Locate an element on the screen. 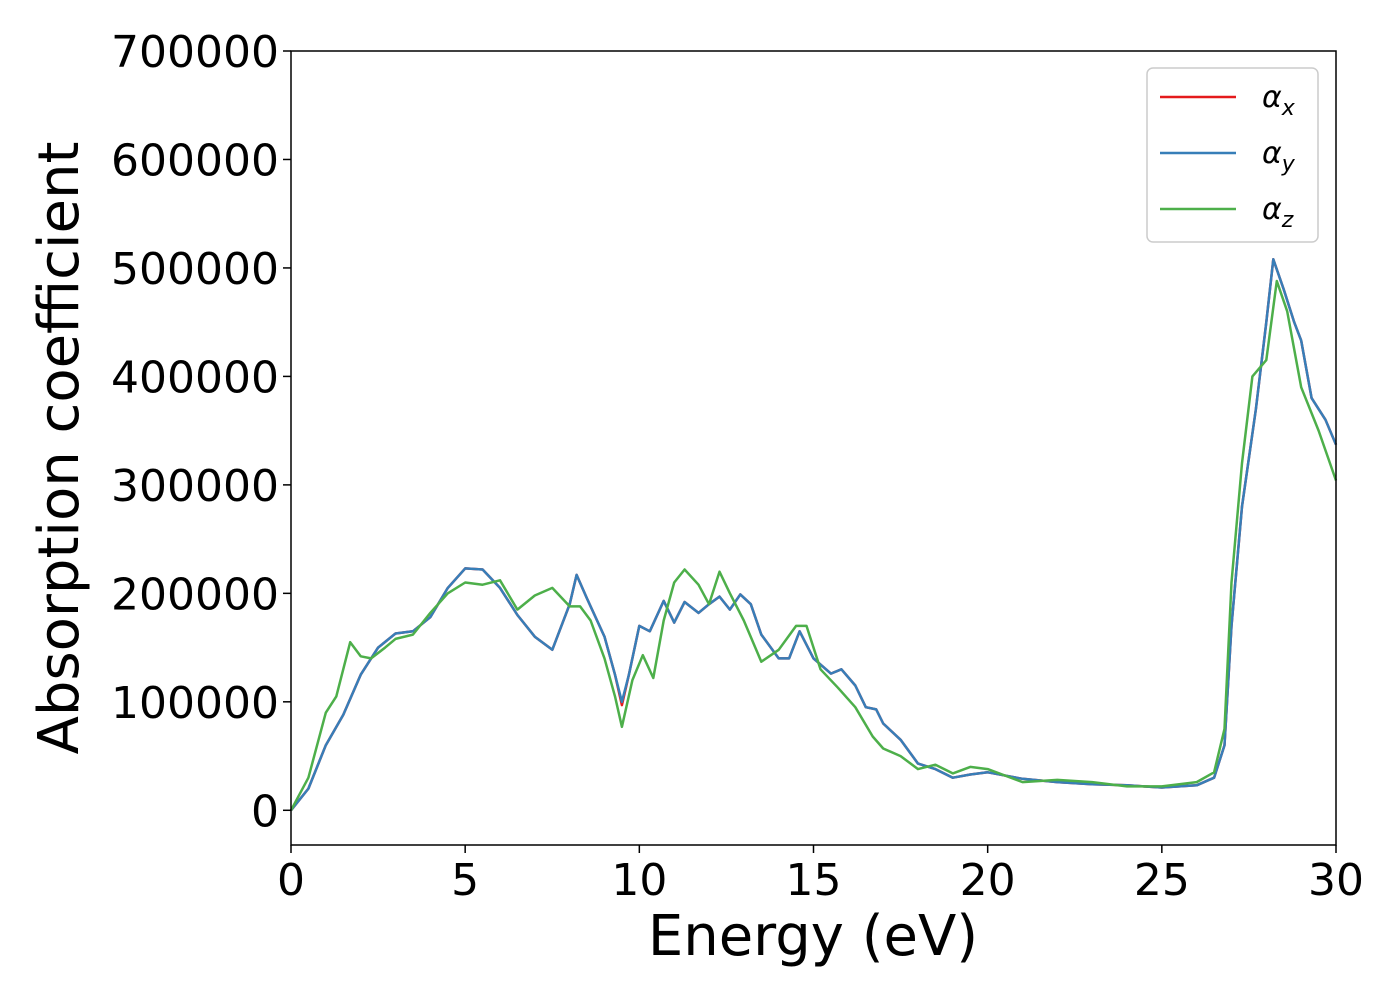 This screenshot has height=1000, width=1400. x-tick-label: 15 is located at coordinates (814, 880).